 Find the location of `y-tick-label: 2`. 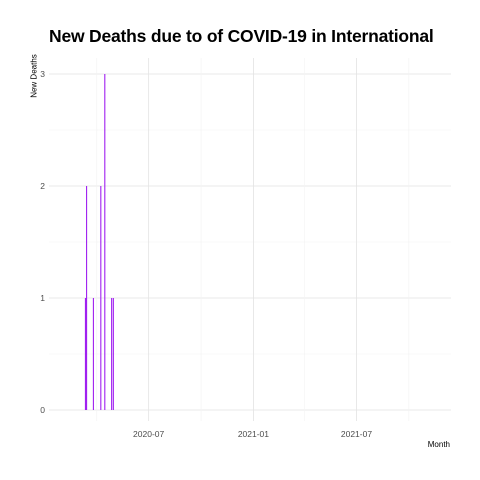

y-tick-label: 2 is located at coordinates (42, 186).